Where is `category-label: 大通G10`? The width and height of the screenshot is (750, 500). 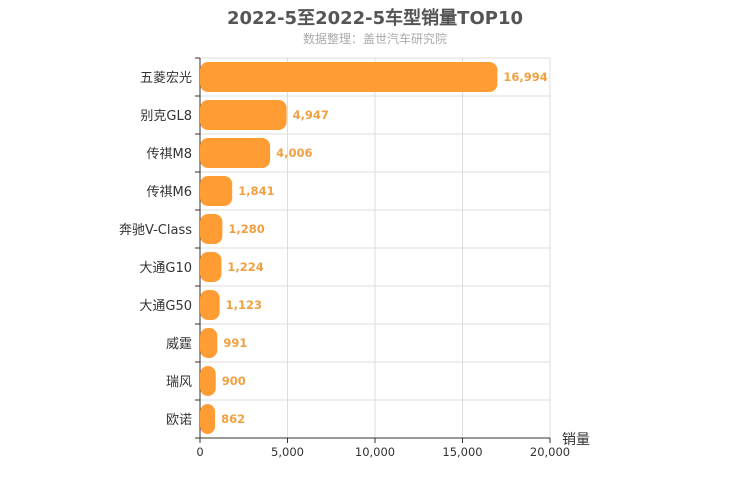 category-label: 大通G10 is located at coordinates (165, 268).